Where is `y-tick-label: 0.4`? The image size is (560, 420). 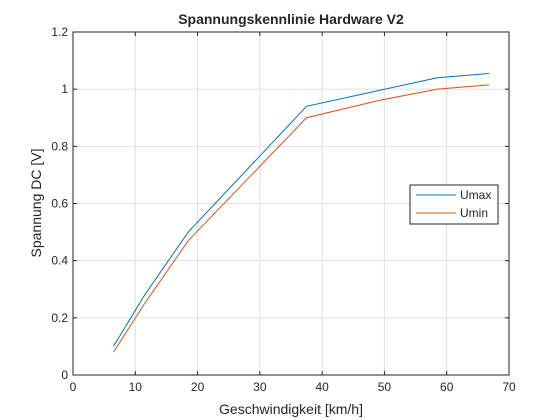
y-tick-label: 0.4 is located at coordinates (59, 261).